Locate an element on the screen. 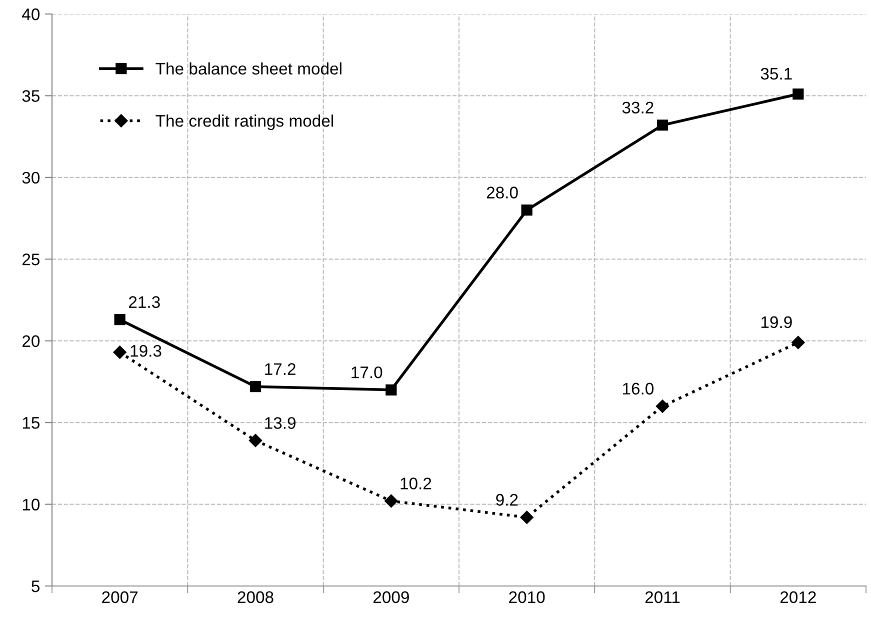 This screenshot has height=628, width=871. y-tick-label: 30 is located at coordinates (31, 178).